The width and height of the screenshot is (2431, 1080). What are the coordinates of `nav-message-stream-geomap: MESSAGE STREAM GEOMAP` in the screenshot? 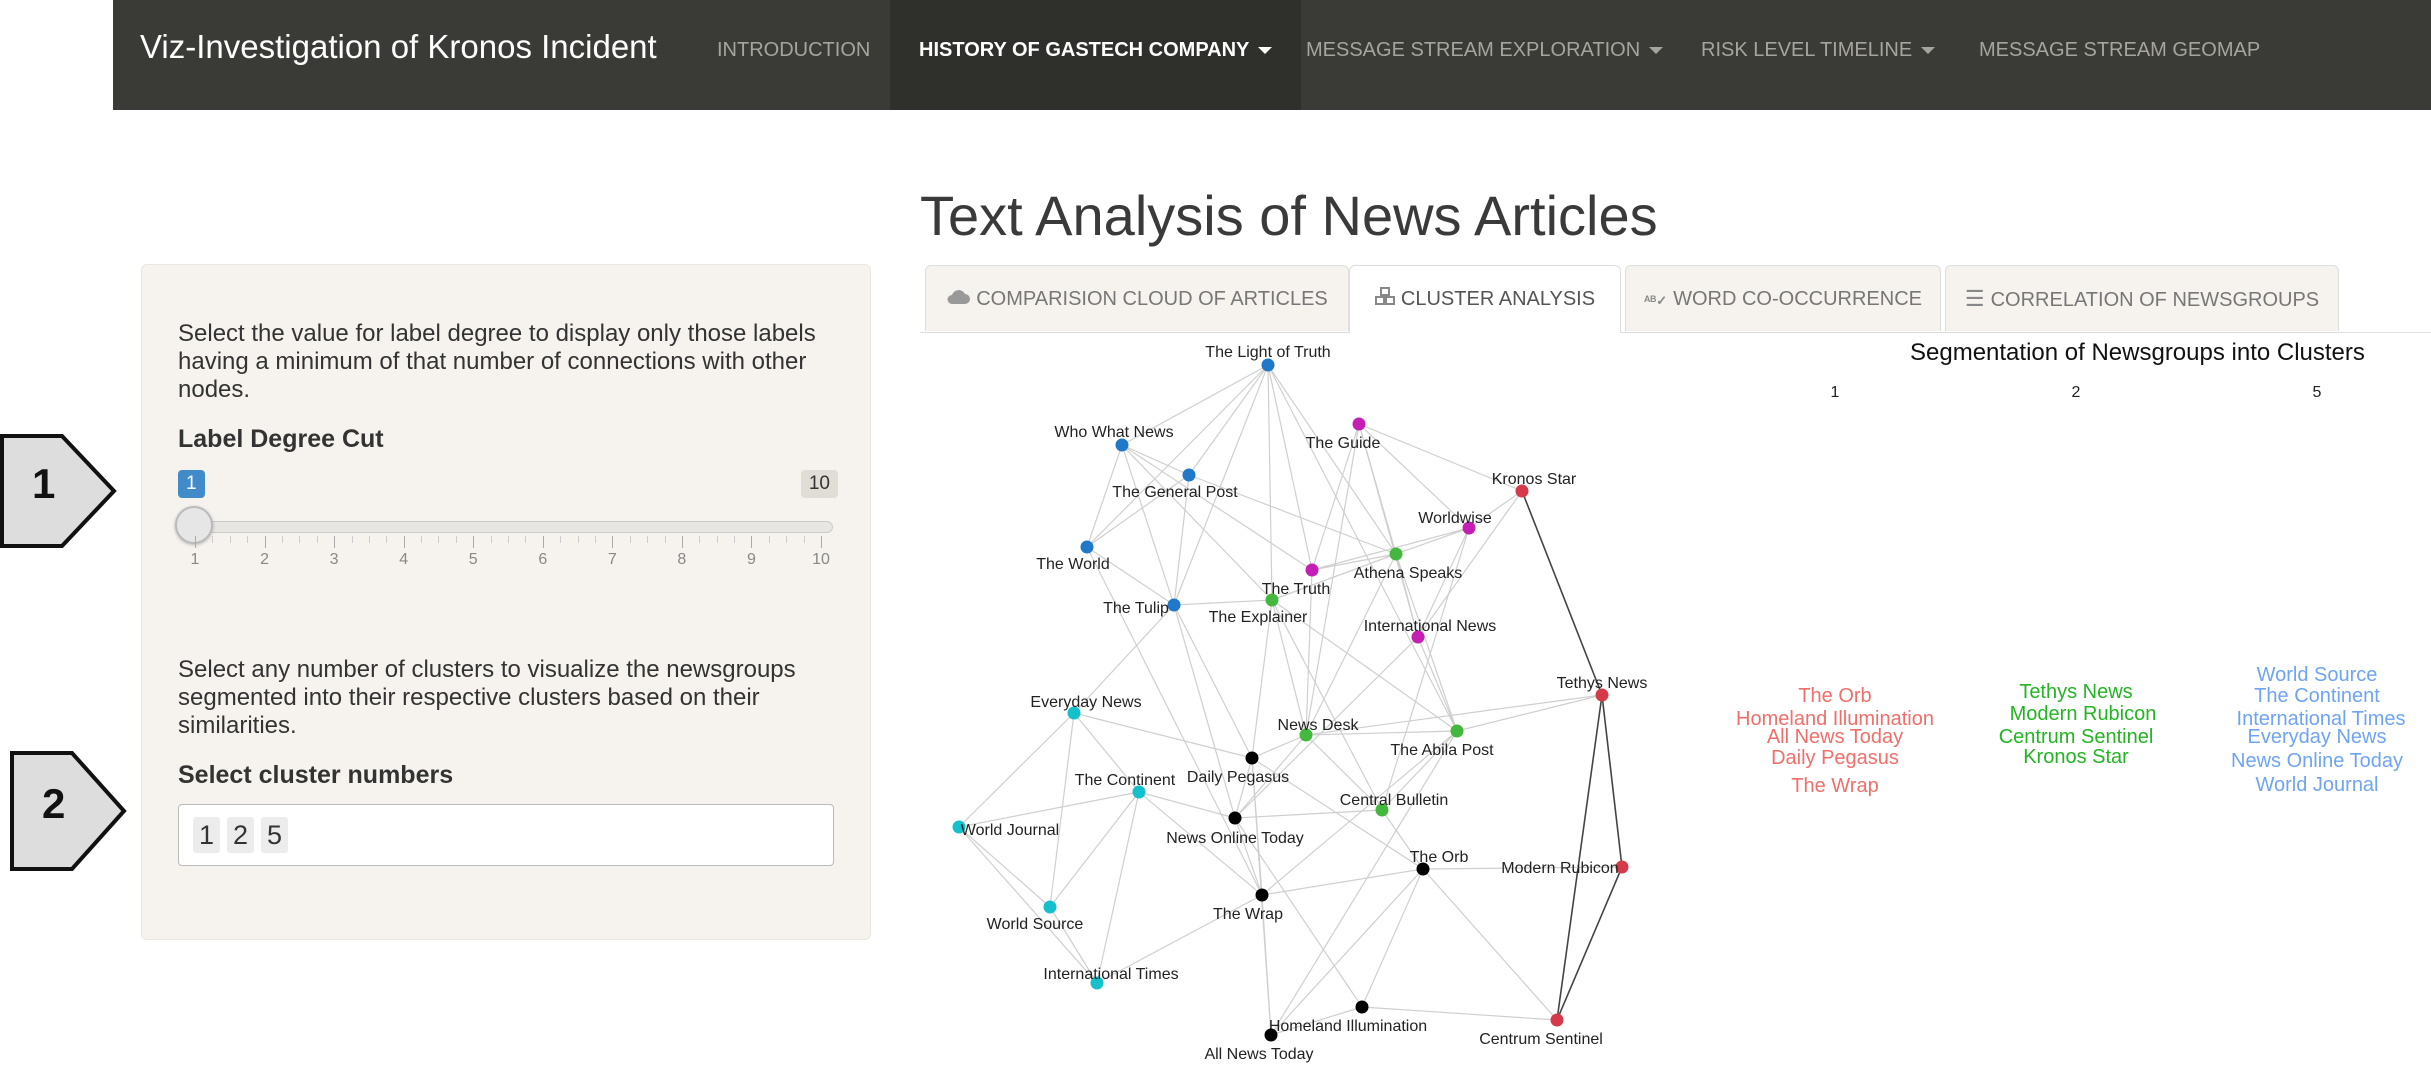 It's located at (2119, 55).